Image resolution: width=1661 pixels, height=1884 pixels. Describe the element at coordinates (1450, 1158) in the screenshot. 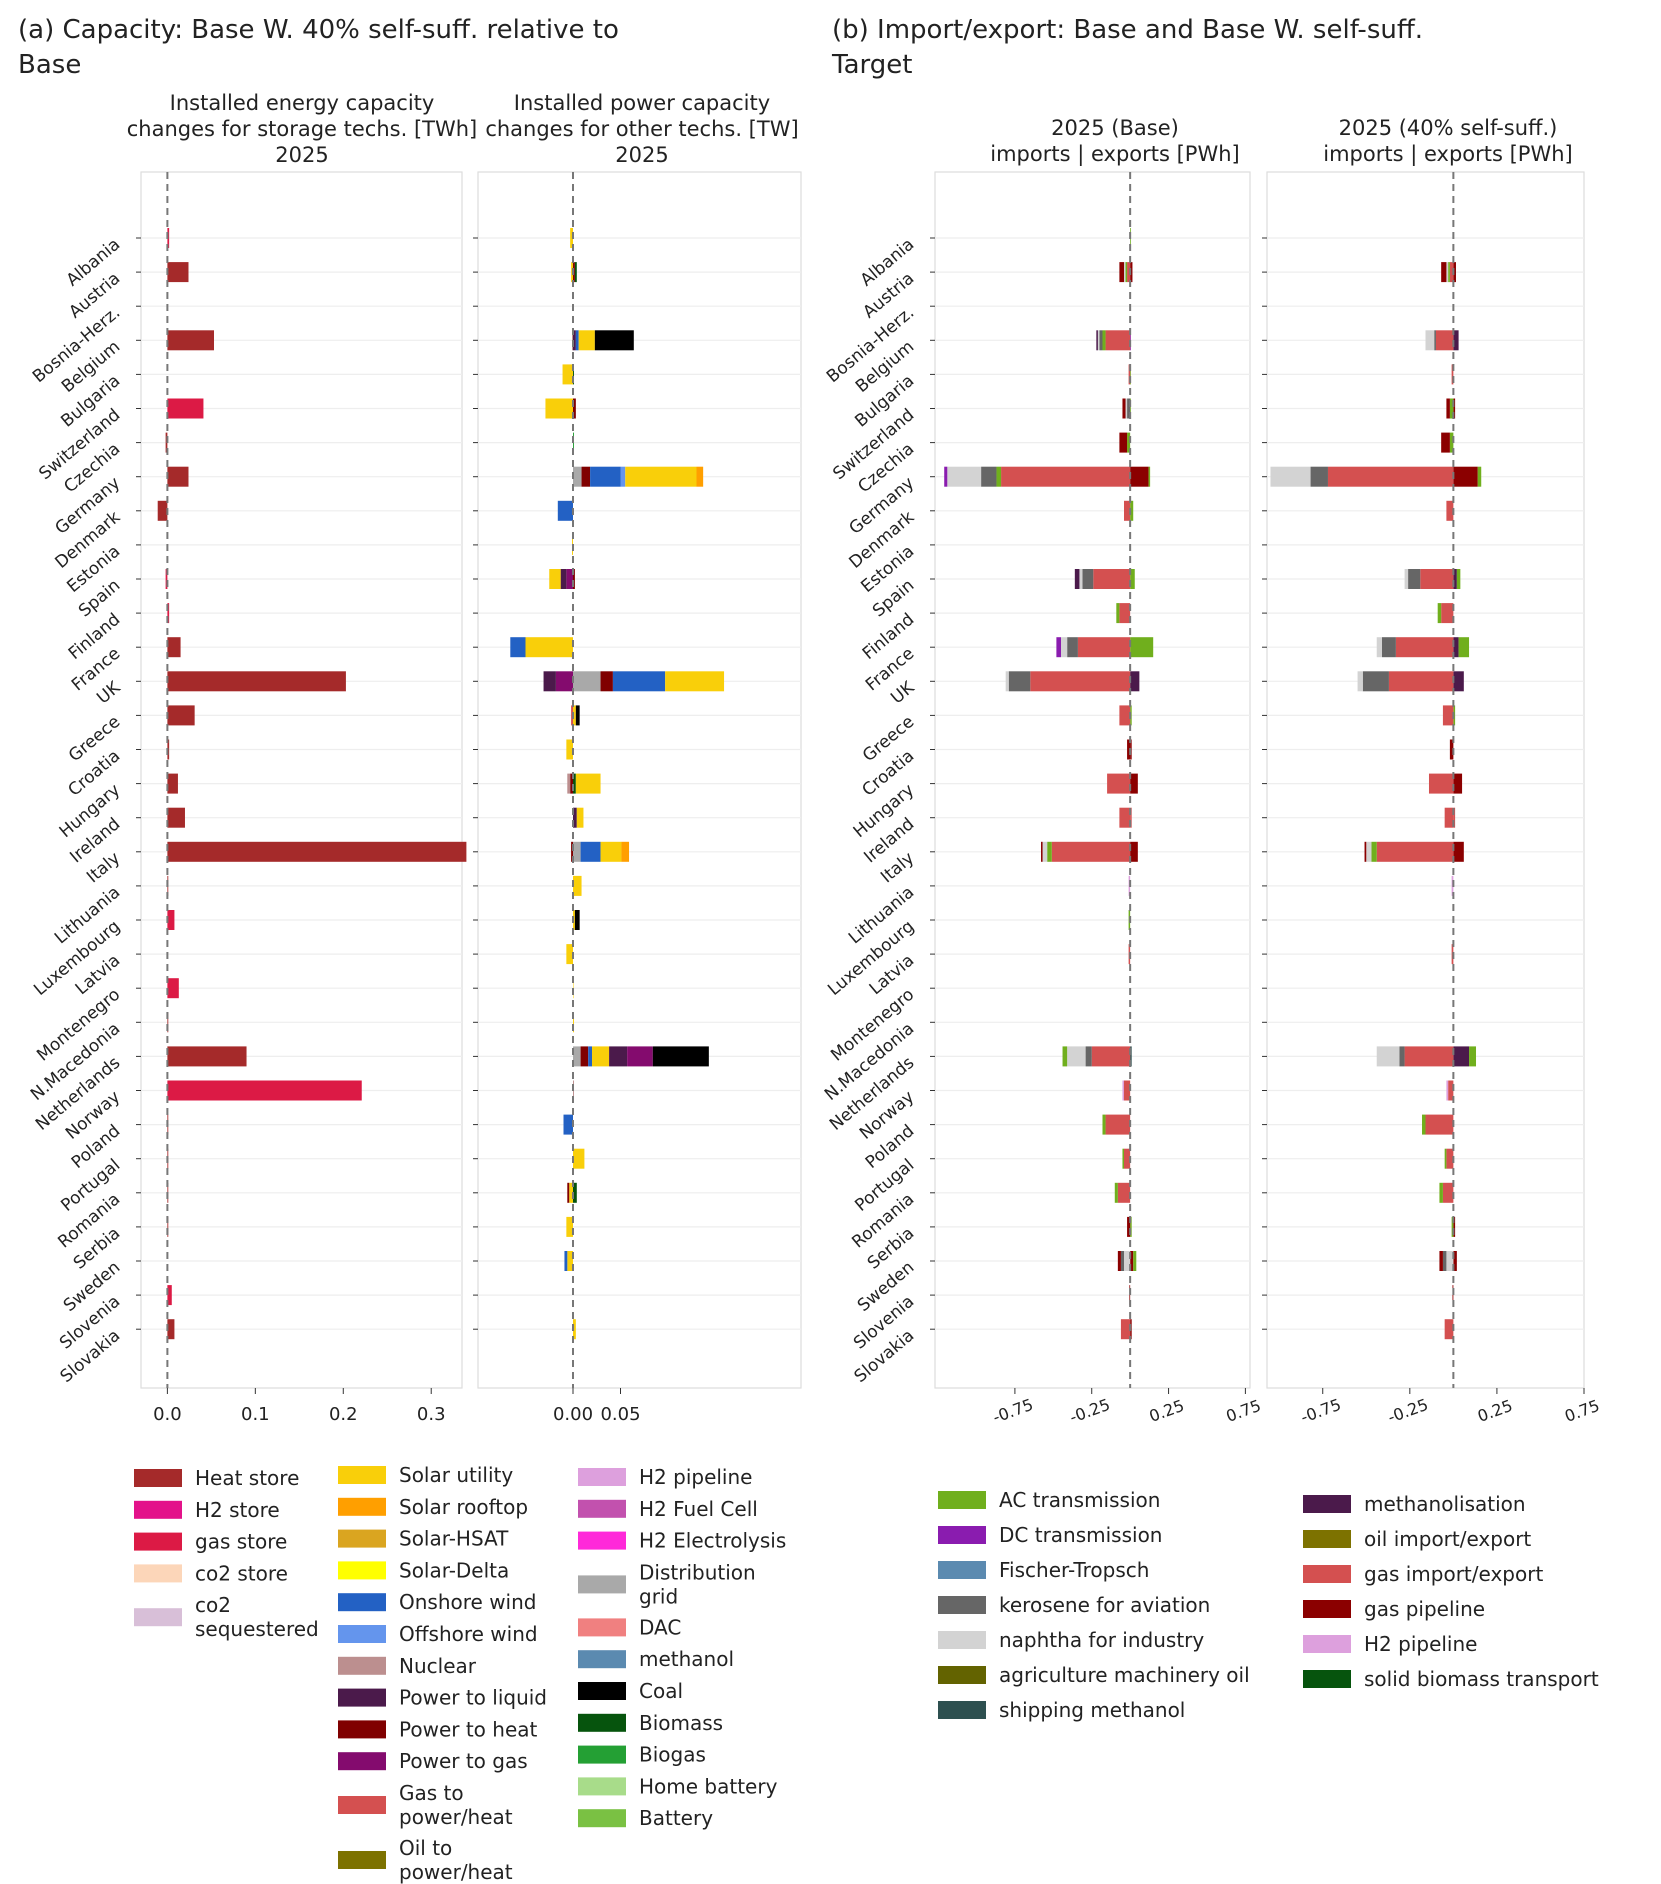

I see `bar-portugal-gas-import-export` at that location.